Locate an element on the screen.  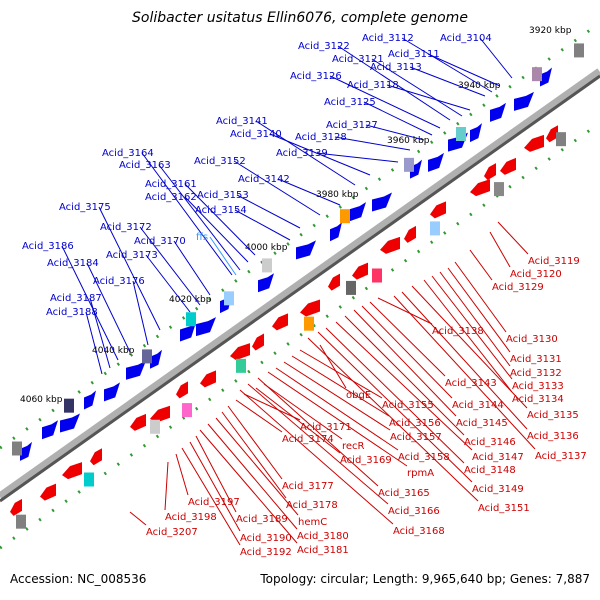
reverse-gene-label: Acid_3198 is located at coordinates (191, 517).